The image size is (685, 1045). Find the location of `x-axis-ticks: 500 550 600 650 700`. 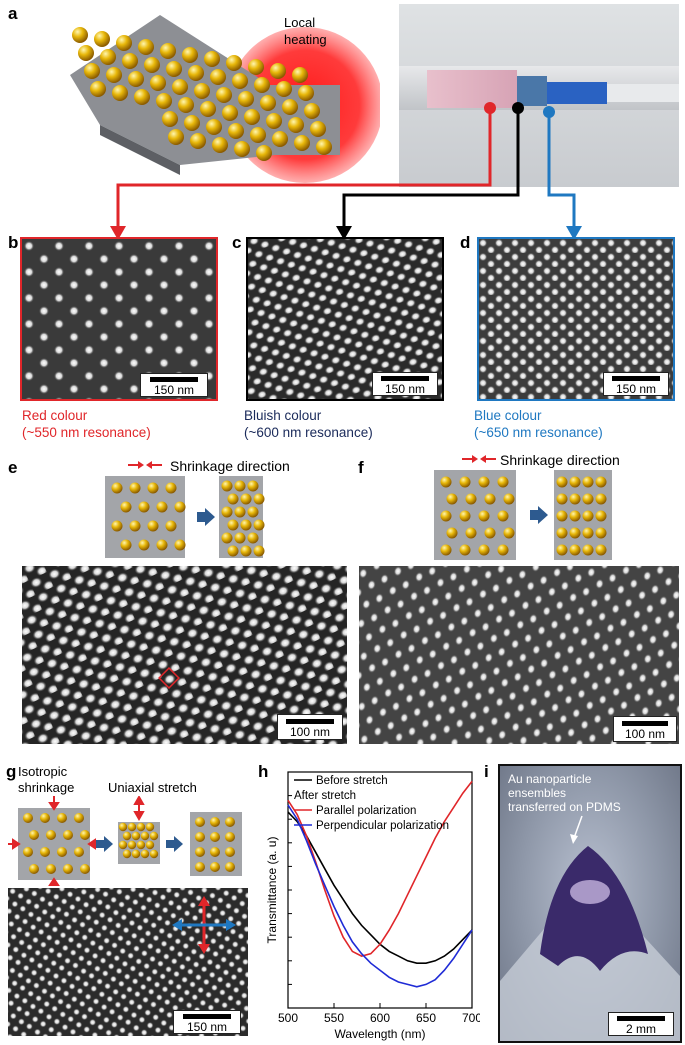

x-axis-ticks: 500 550 600 650 700 is located at coordinates (379, 1014).